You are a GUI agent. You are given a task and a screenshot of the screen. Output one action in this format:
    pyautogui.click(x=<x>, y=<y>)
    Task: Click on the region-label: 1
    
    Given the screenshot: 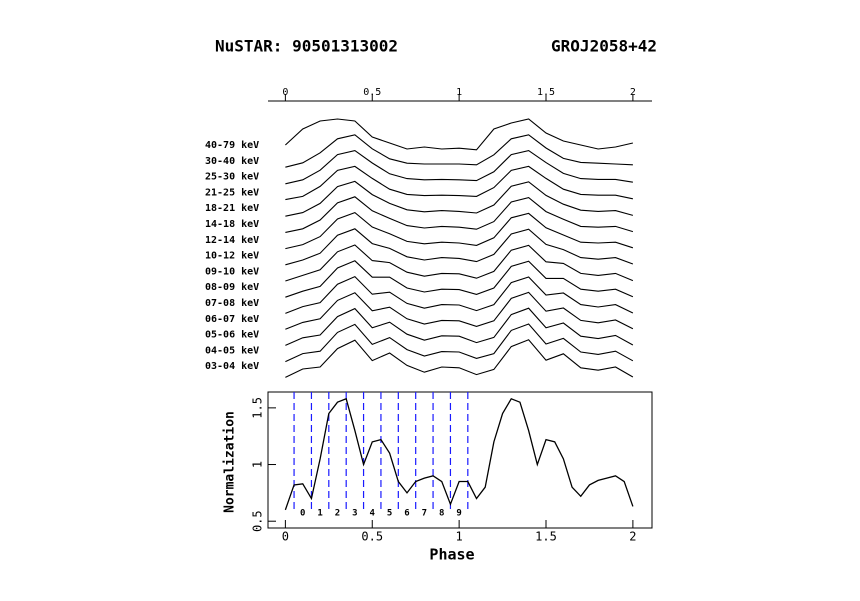 What is the action you would take?
    pyautogui.click(x=319, y=514)
    